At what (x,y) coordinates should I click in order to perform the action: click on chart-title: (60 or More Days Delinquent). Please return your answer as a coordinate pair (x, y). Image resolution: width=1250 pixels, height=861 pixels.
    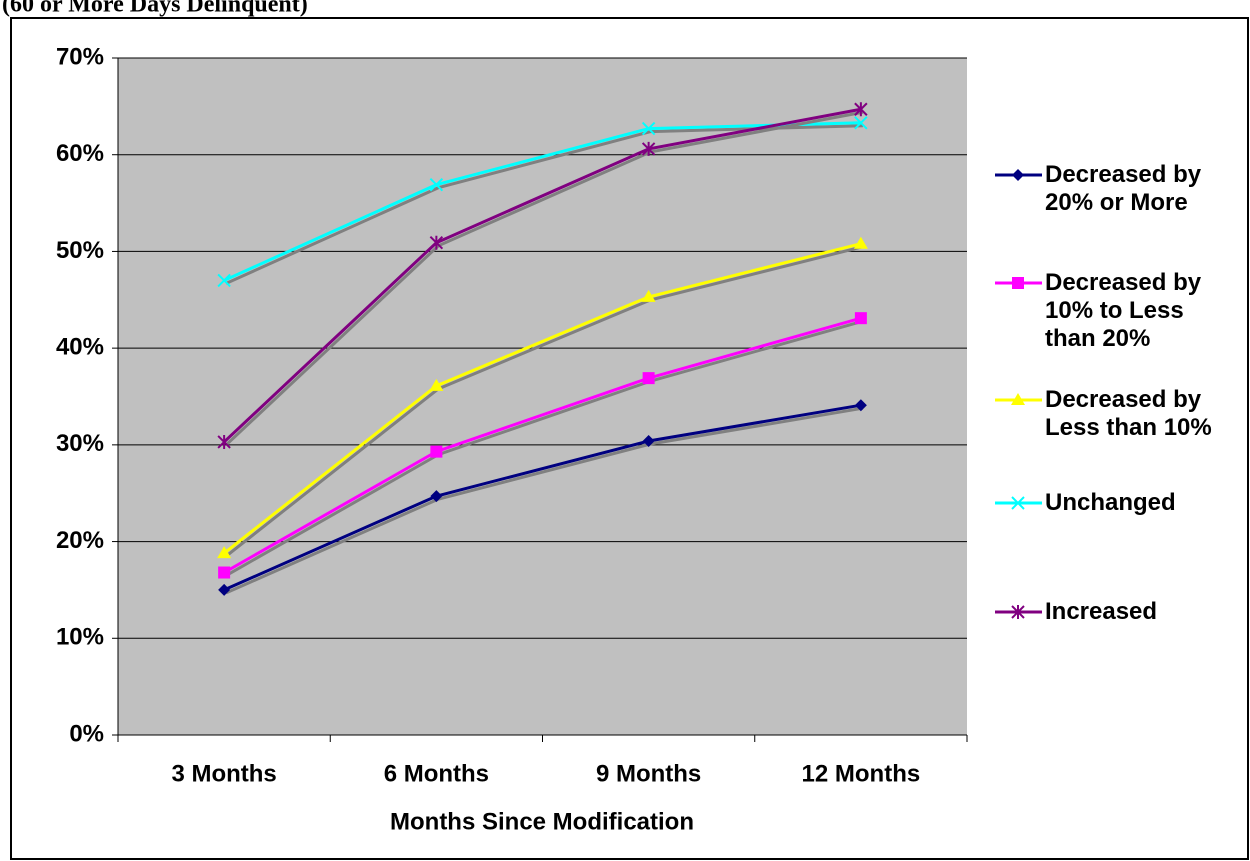
    Looking at the image, I should click on (155, 9).